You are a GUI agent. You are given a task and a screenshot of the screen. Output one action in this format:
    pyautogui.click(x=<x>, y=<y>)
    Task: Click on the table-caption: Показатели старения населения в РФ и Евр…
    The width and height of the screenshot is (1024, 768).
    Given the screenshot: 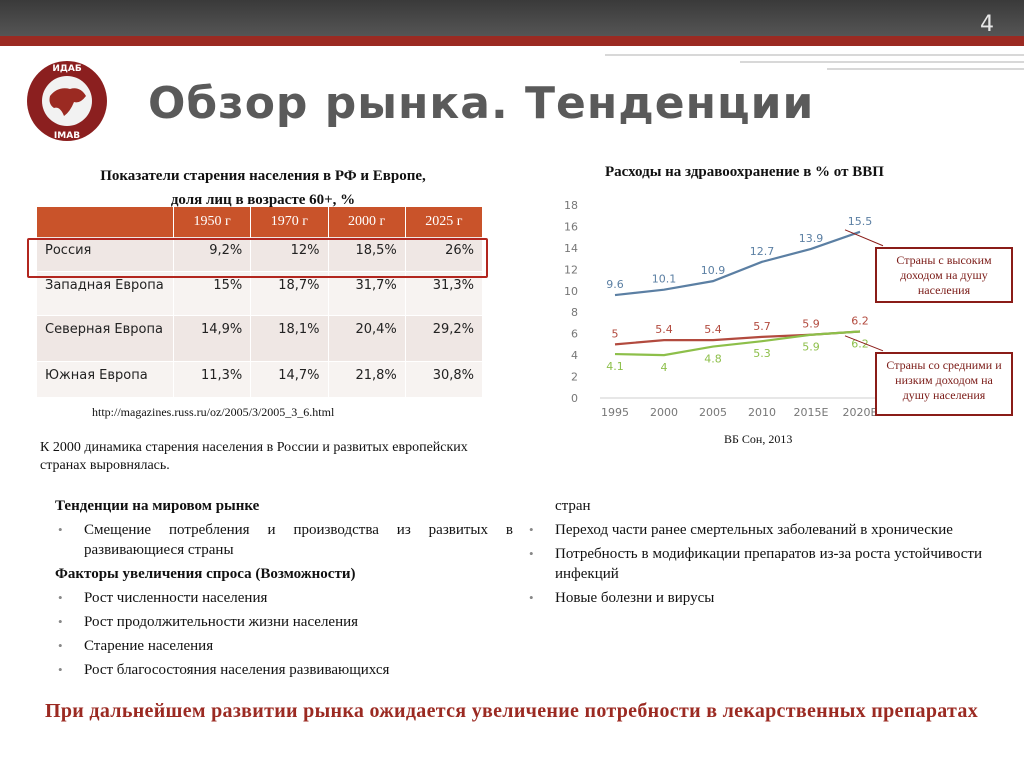 What is the action you would take?
    pyautogui.click(x=263, y=188)
    